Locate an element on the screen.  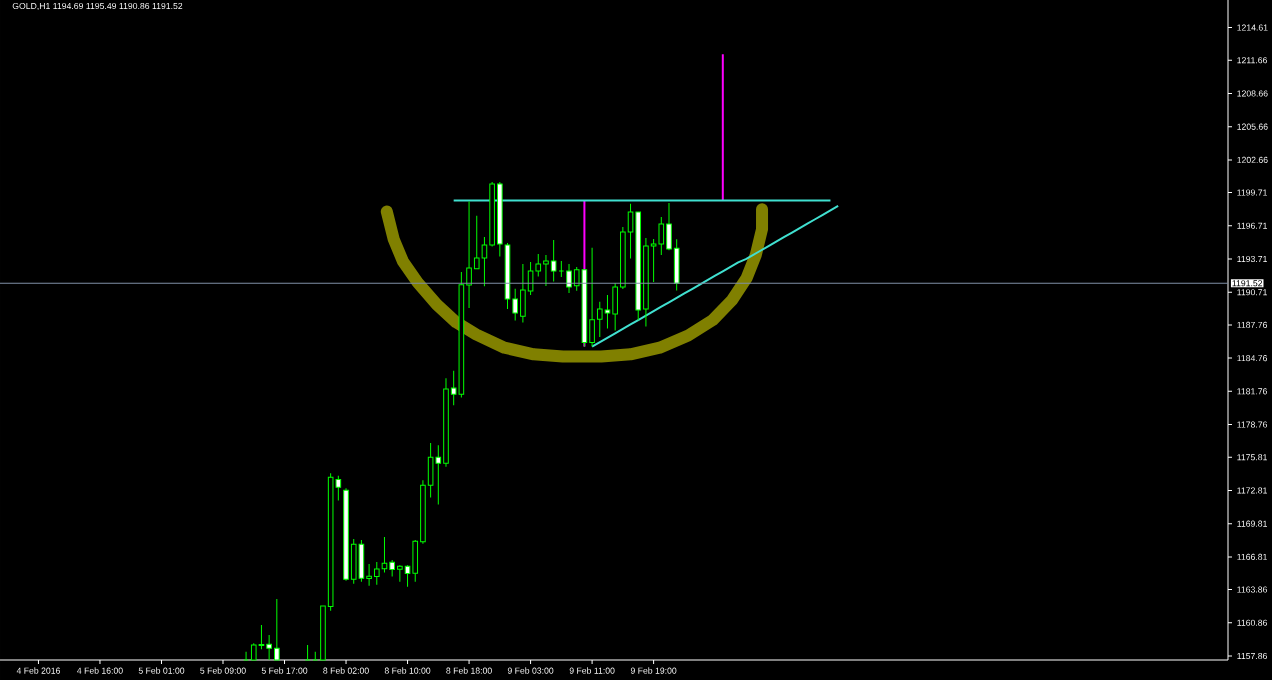
x-tick-label: 9 Feb 03:00 is located at coordinates (530, 670).